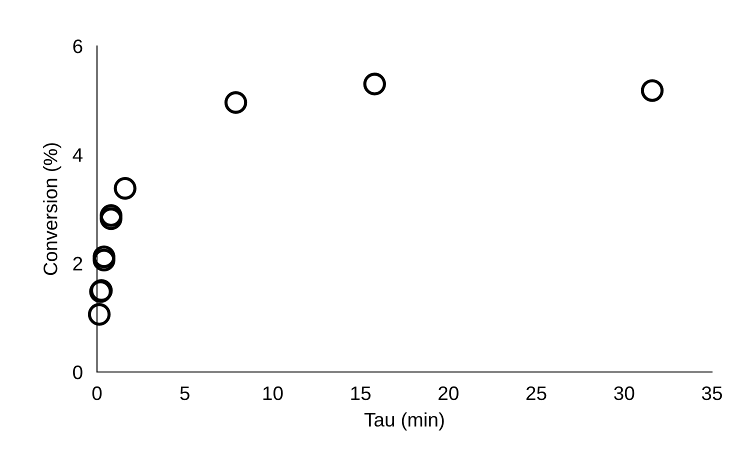 Image resolution: width=738 pixels, height=463 pixels. Describe the element at coordinates (77, 46) in the screenshot. I see `y-tick-label: 6` at that location.